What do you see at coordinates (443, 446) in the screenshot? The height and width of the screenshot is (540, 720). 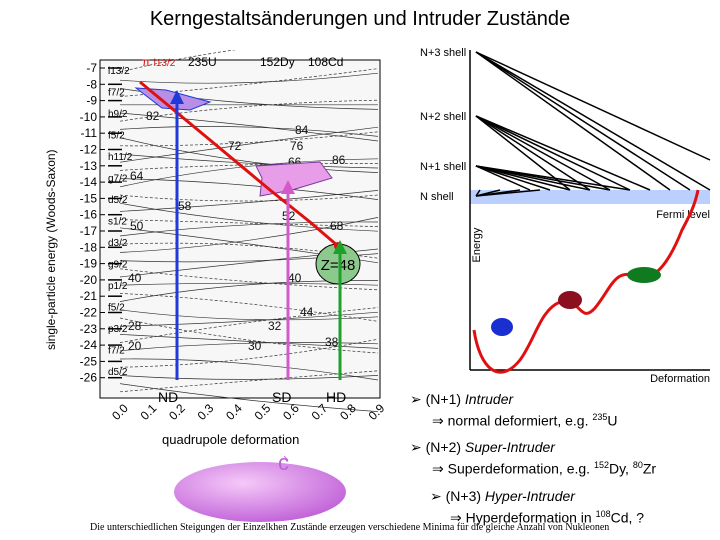 I see `bullet-2-prefix: (N+2)` at bounding box center [443, 446].